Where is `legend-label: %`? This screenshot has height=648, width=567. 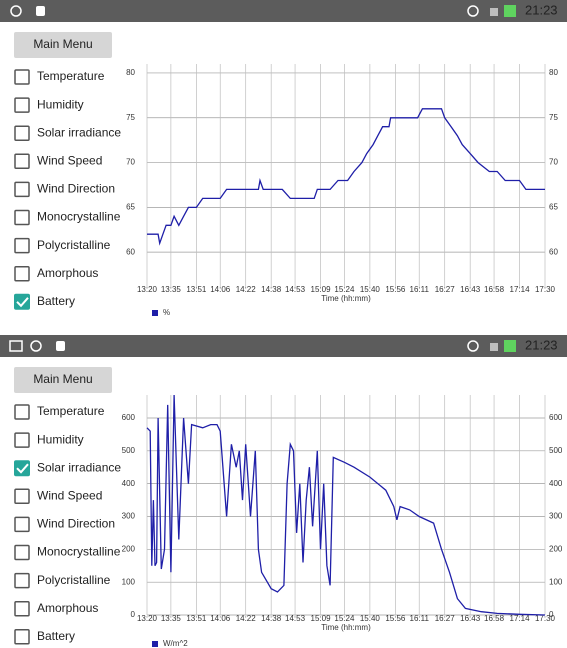
legend-label: % is located at coordinates (166, 312).